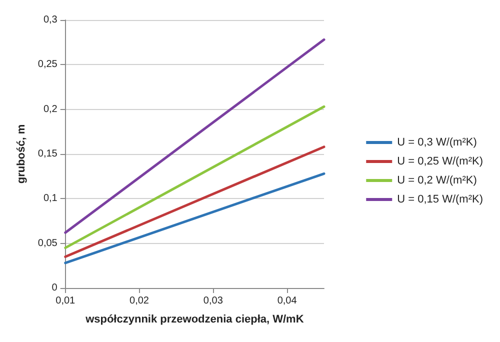 The height and width of the screenshot is (342, 500). Describe the element at coordinates (140, 301) in the screenshot. I see `x-tick-label: 0,02` at that location.